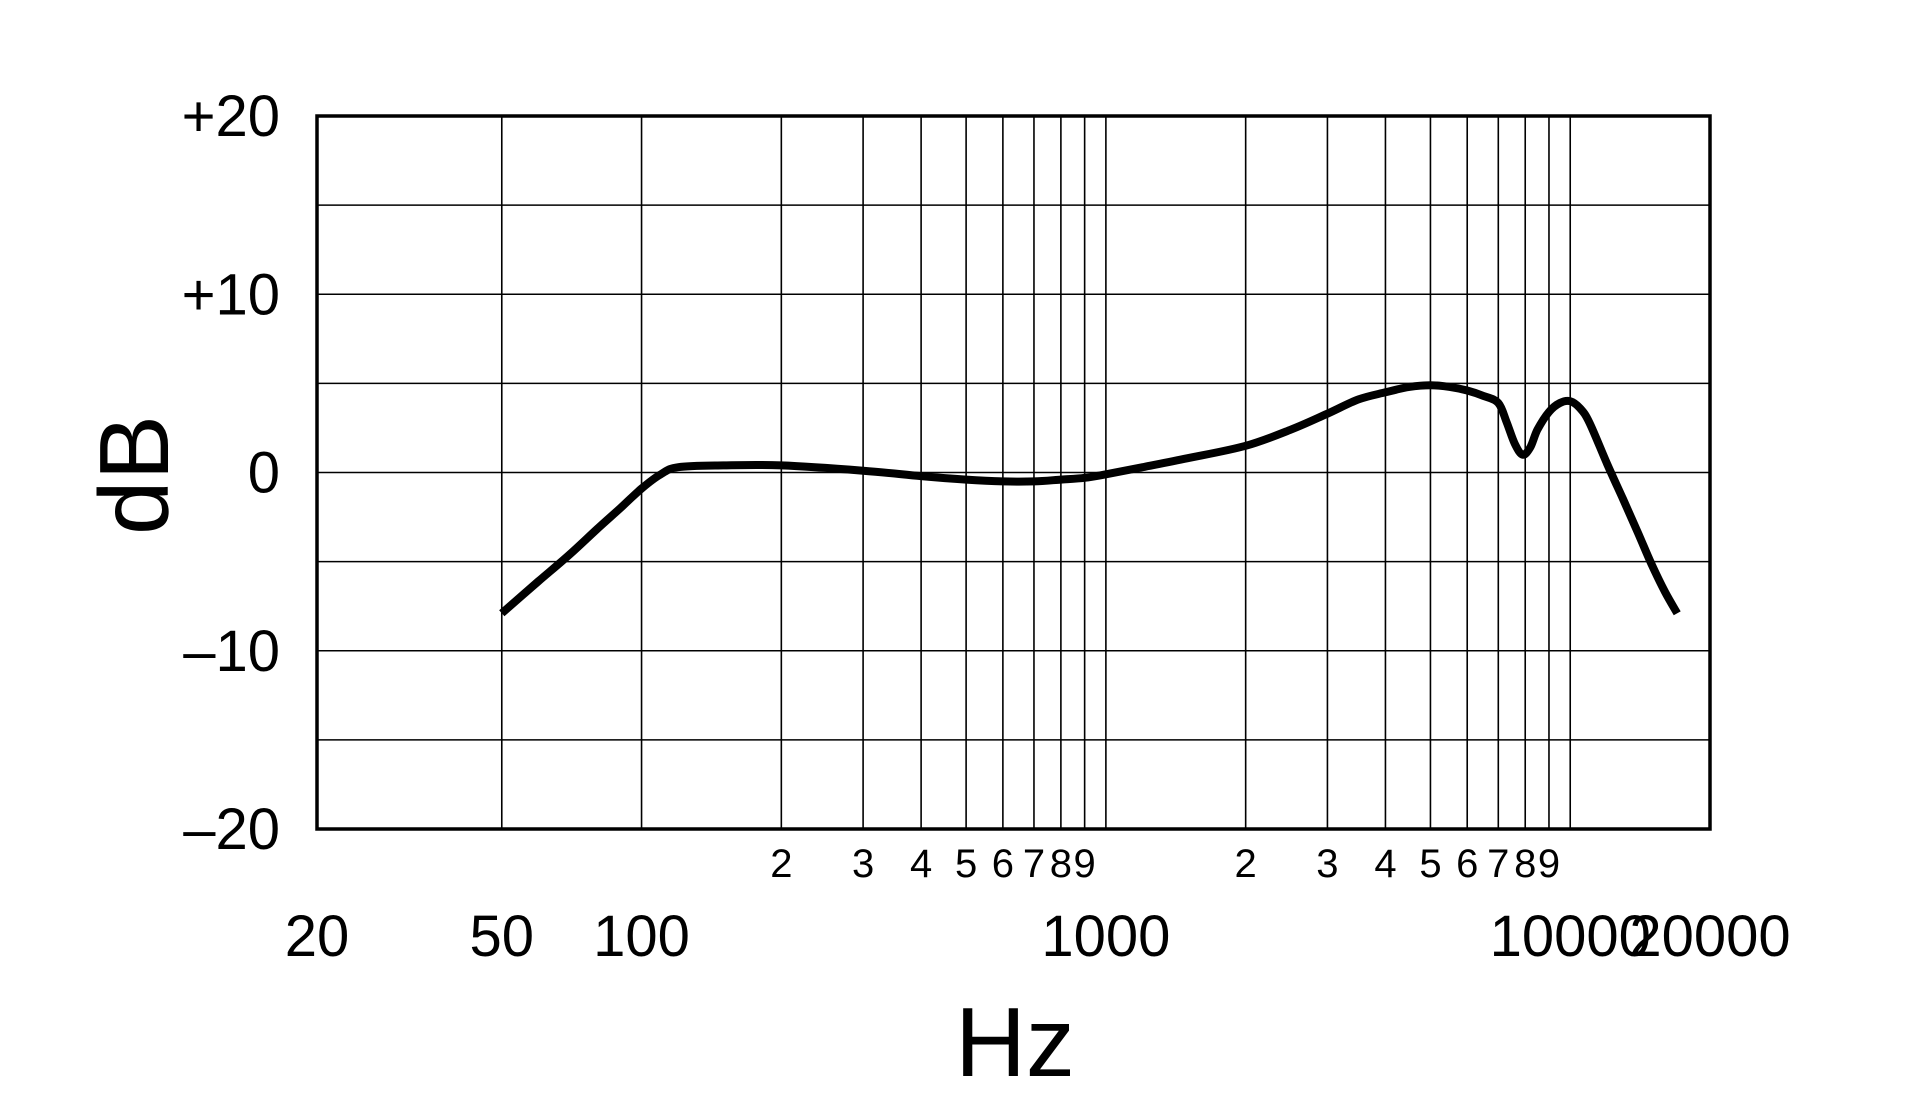 The width and height of the screenshot is (1920, 1119). Describe the element at coordinates (231, 651) in the screenshot. I see `y-tick-label: –10` at that location.